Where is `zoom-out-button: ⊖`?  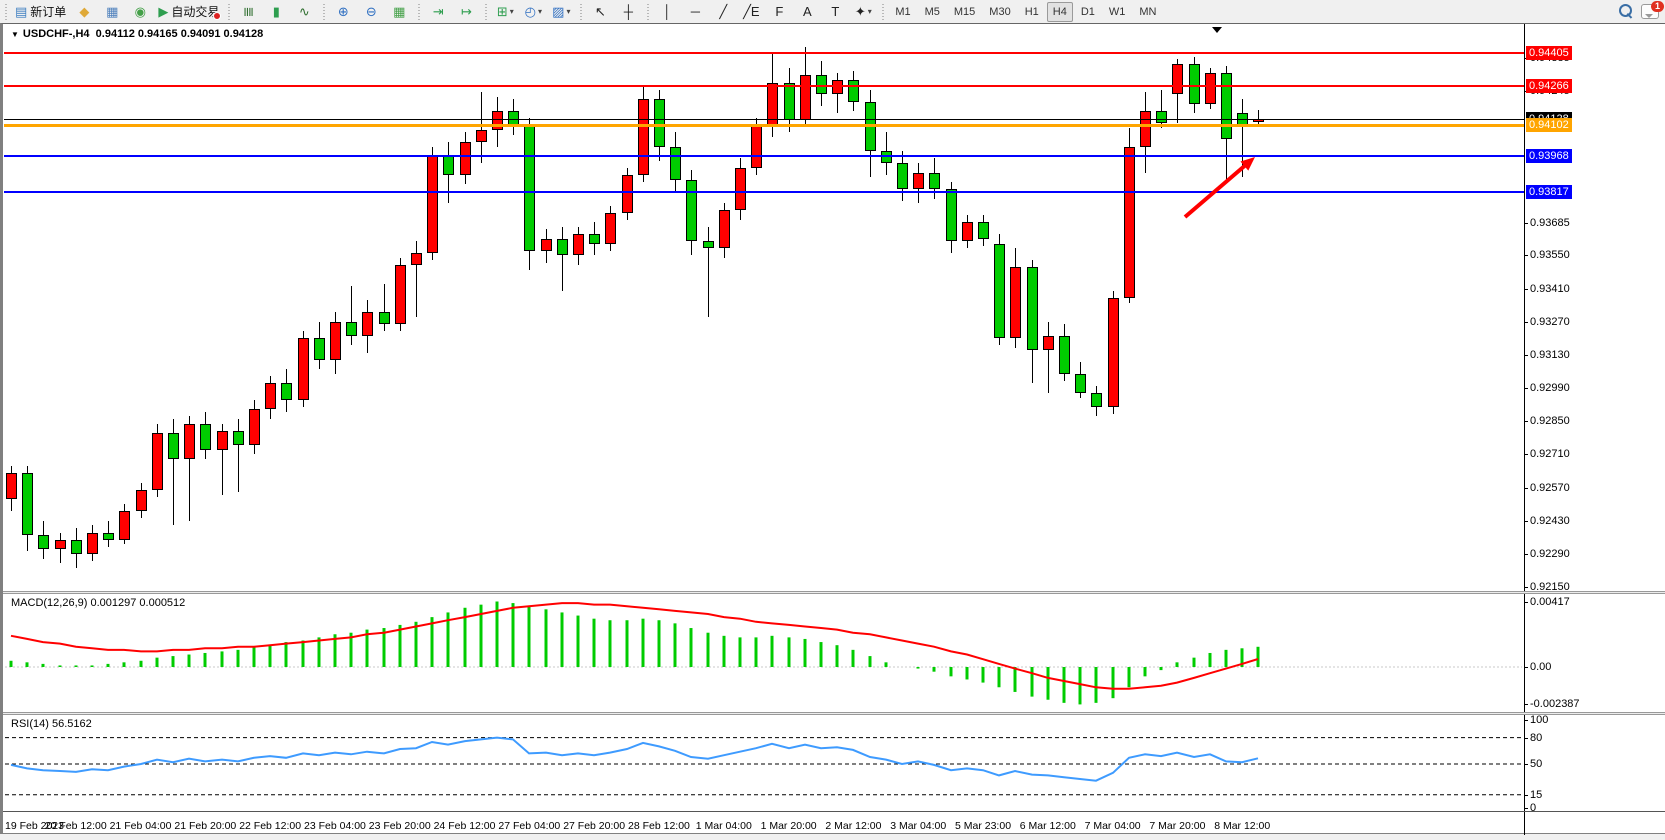
zoom-out-button: ⊖ is located at coordinates (371, 12).